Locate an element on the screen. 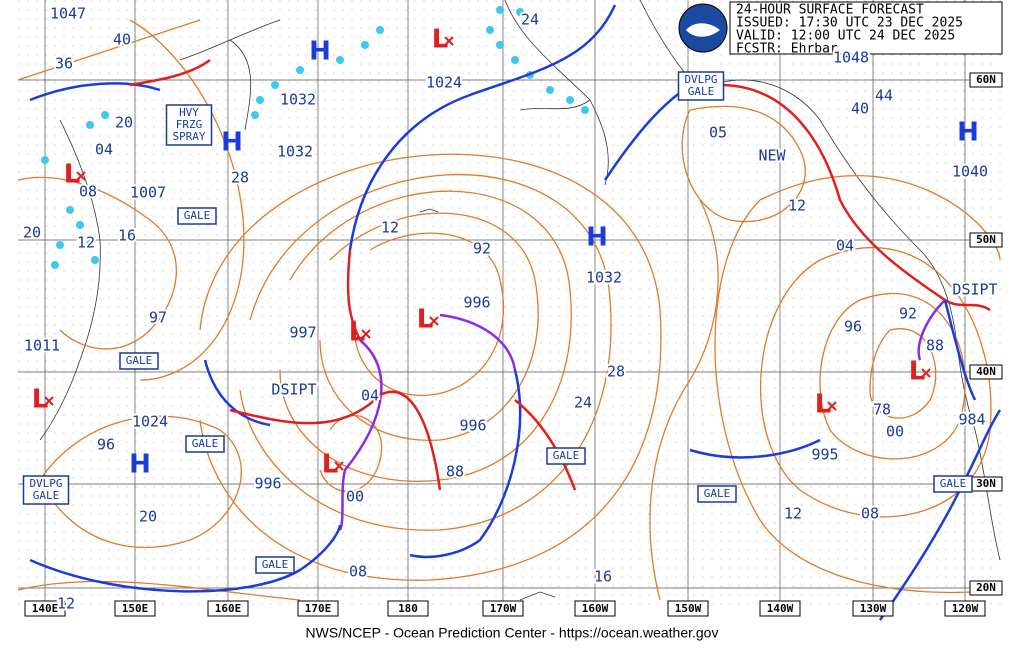 This screenshot has height=652, width=1024. pressure-label: NEW is located at coordinates (772, 156).